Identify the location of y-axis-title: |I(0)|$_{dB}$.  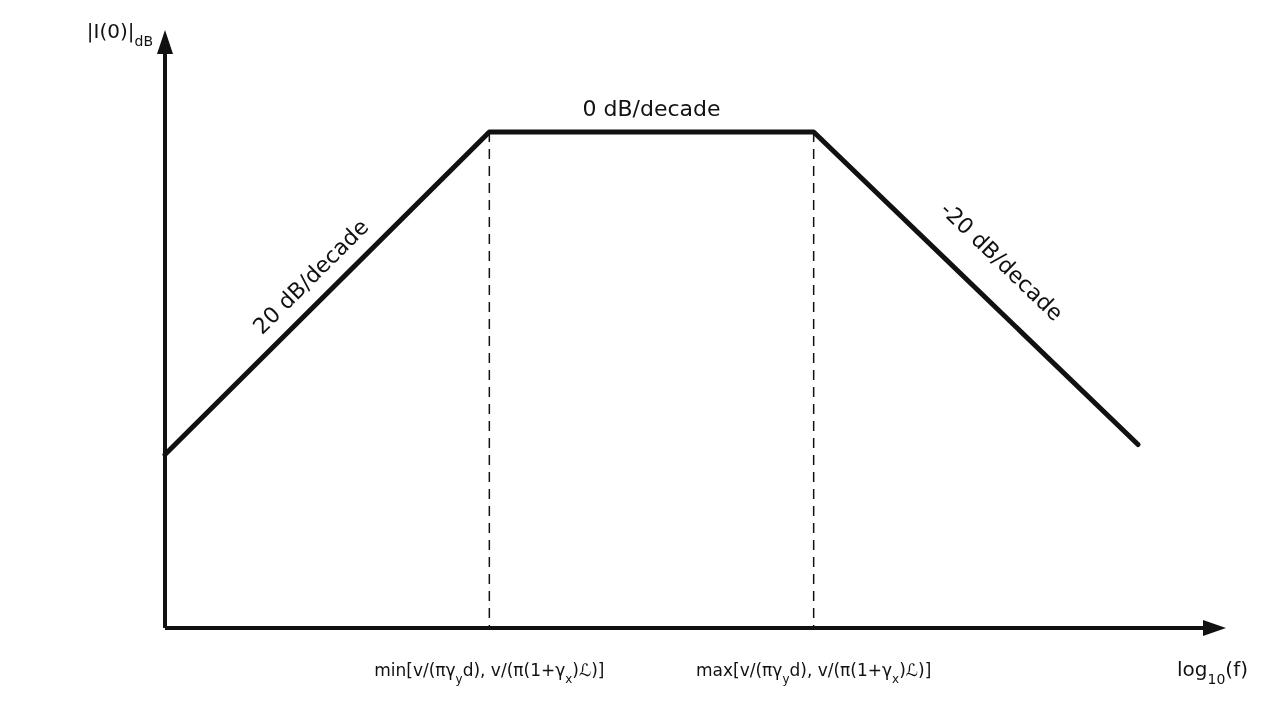
(119, 34).